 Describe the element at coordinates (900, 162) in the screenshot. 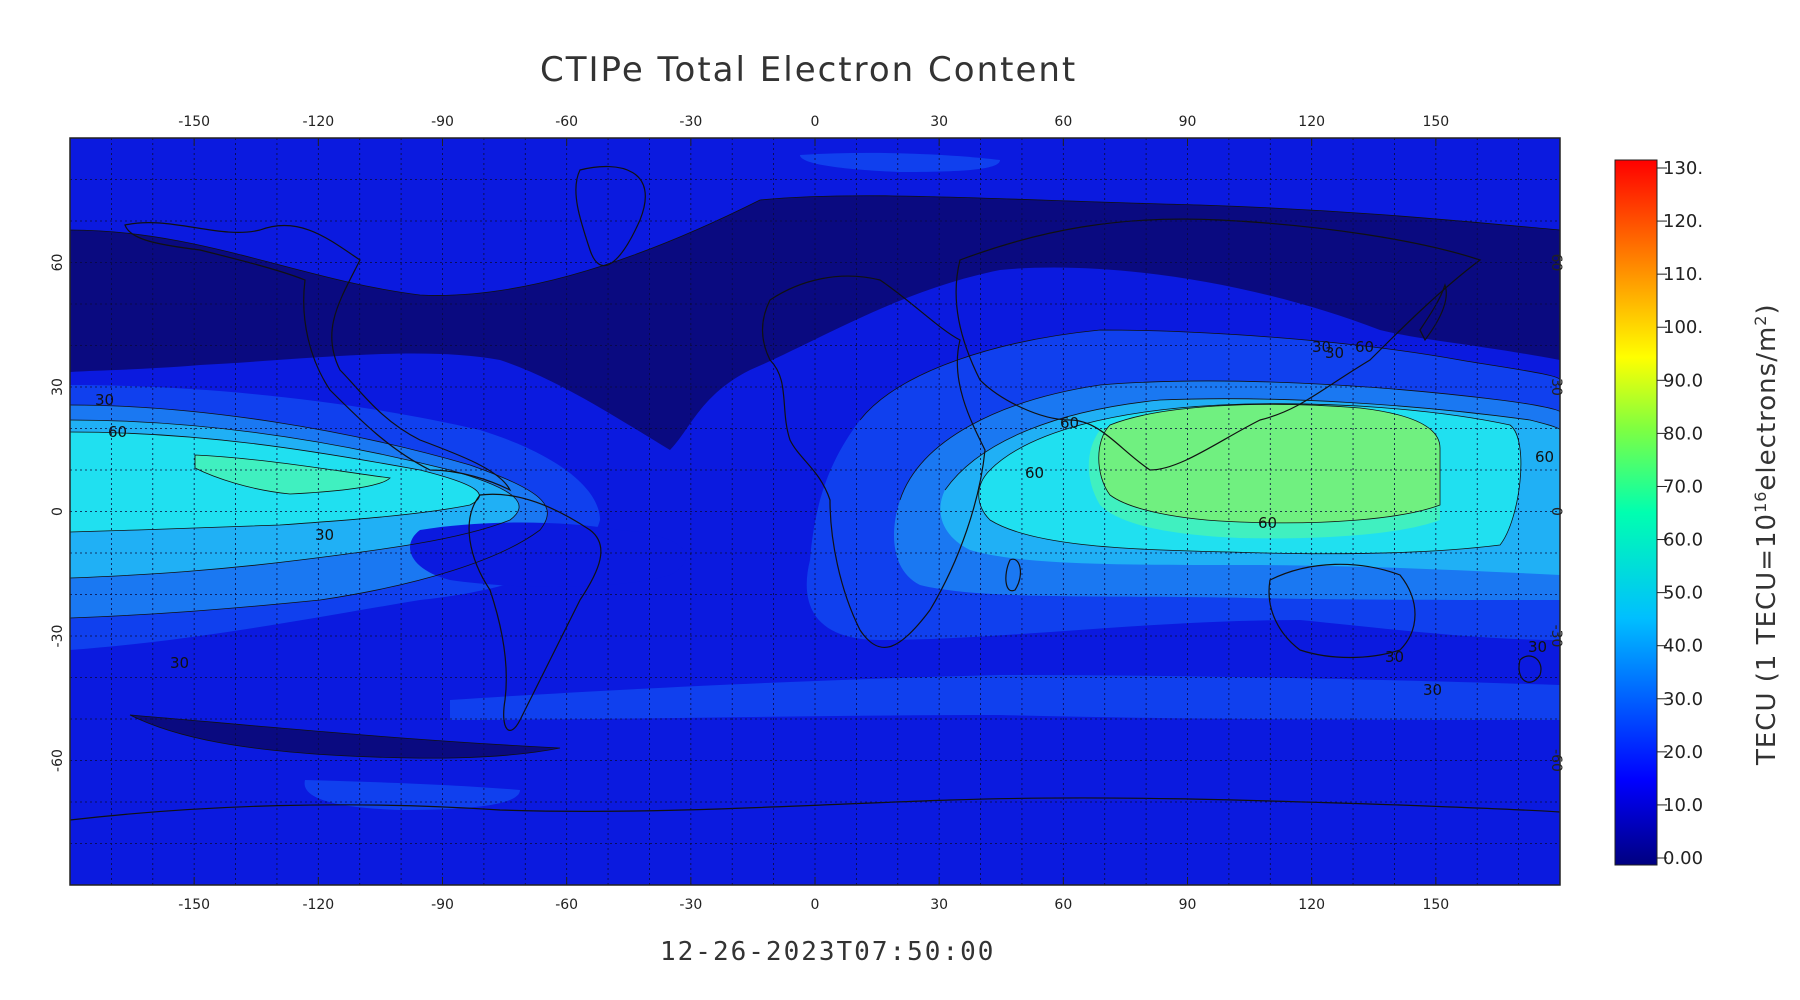

I see `tec-arctic-band` at that location.